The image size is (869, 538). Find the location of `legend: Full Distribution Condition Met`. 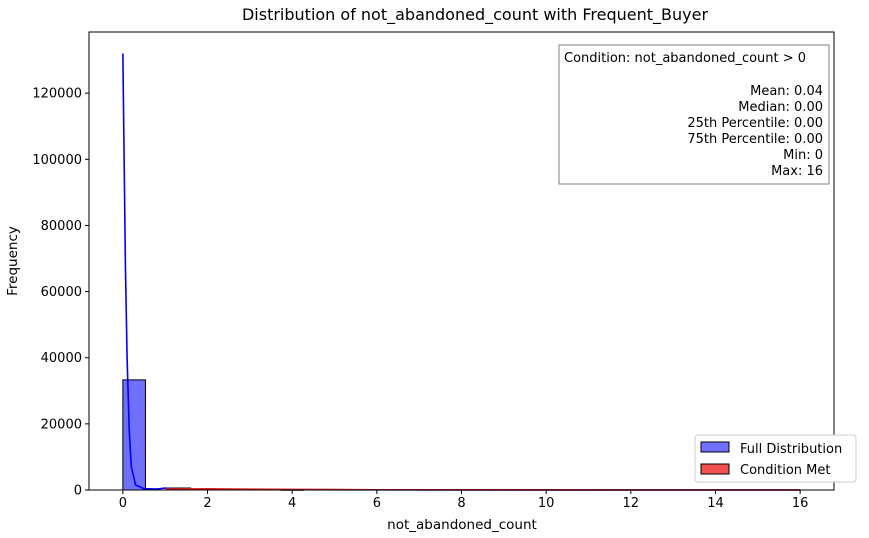

legend: Full Distribution Condition Met is located at coordinates (775, 458).